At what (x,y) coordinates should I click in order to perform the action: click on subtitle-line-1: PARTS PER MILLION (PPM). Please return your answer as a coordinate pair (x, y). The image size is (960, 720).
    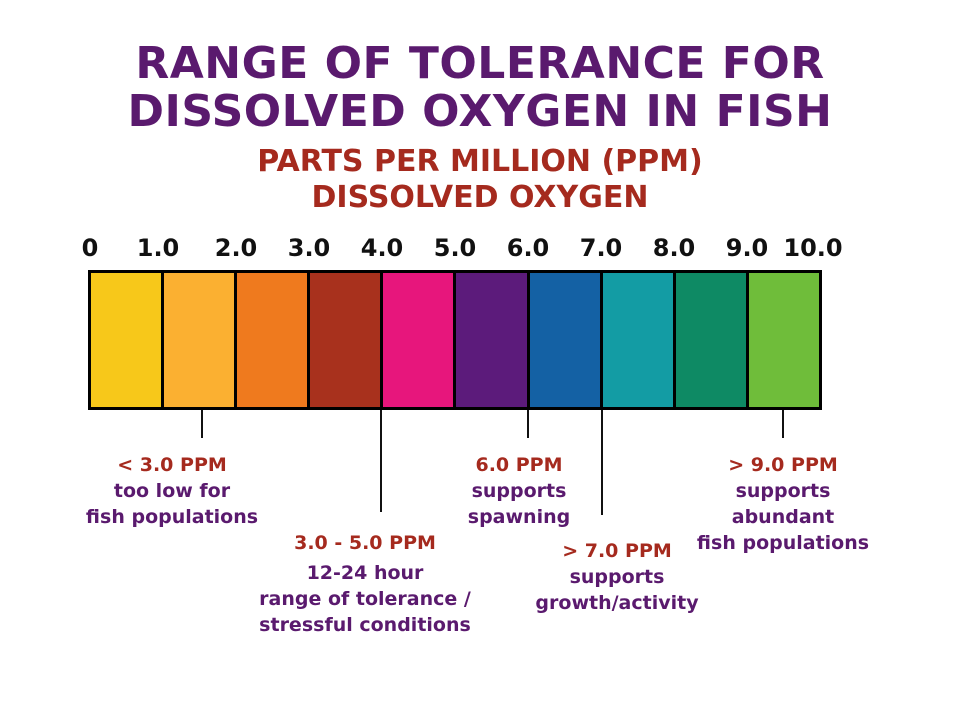
    Looking at the image, I should click on (480, 161).